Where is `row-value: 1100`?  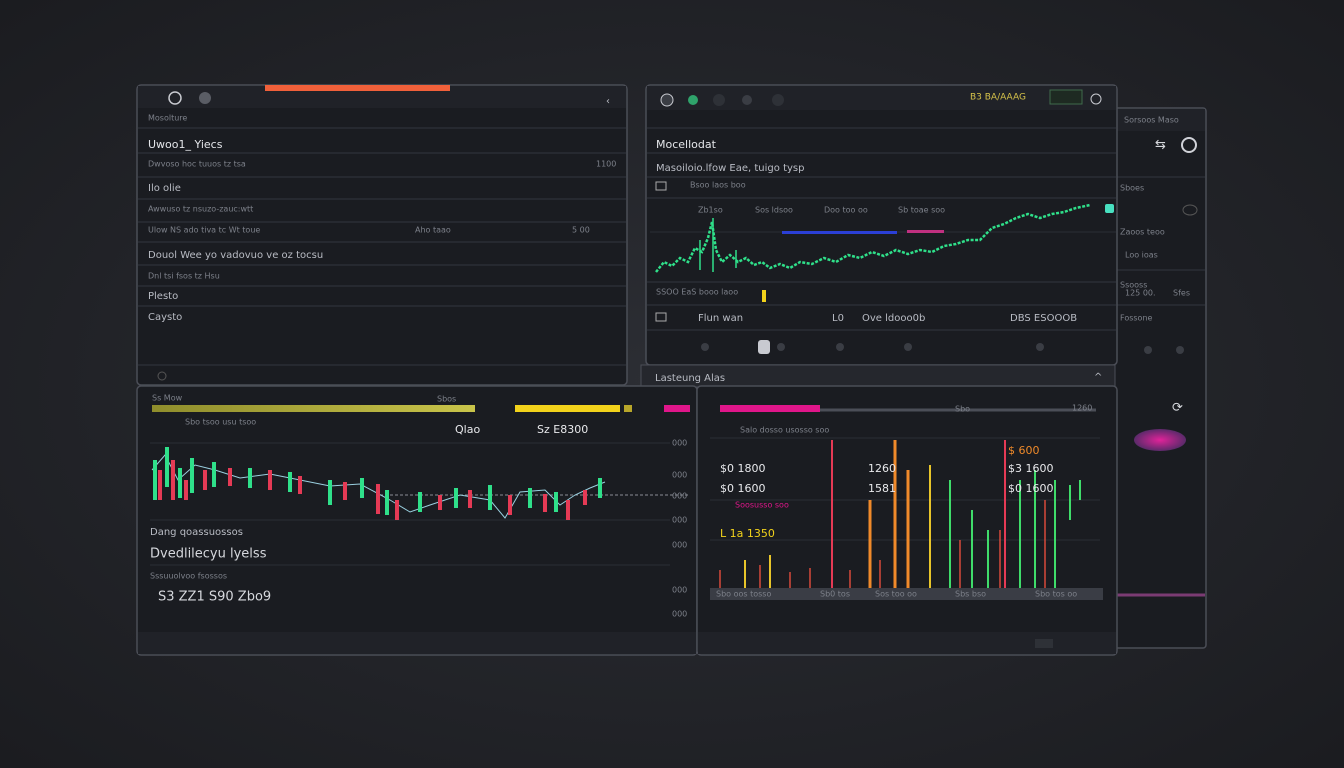
row-value: 1100 is located at coordinates (606, 164).